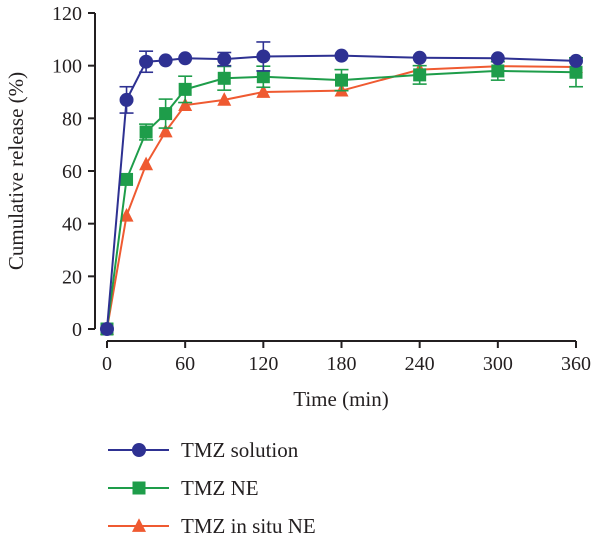  What do you see at coordinates (340, 399) in the screenshot?
I see `x-axis-title: Time (min)` at bounding box center [340, 399].